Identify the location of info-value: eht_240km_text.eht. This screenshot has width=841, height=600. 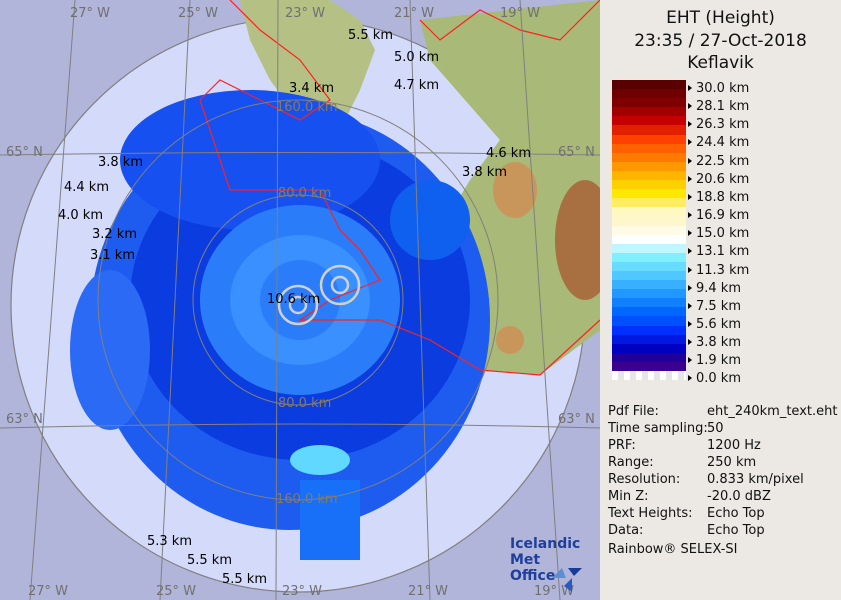
(772, 411).